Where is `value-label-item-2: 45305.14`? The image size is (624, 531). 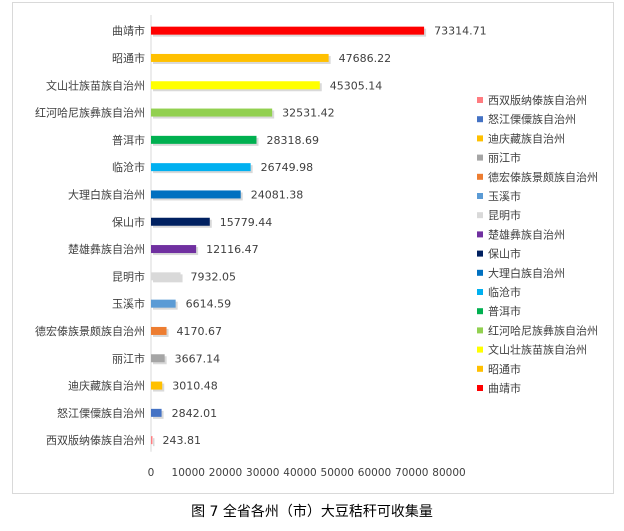 value-label-item-2: 45305.14 is located at coordinates (356, 85).